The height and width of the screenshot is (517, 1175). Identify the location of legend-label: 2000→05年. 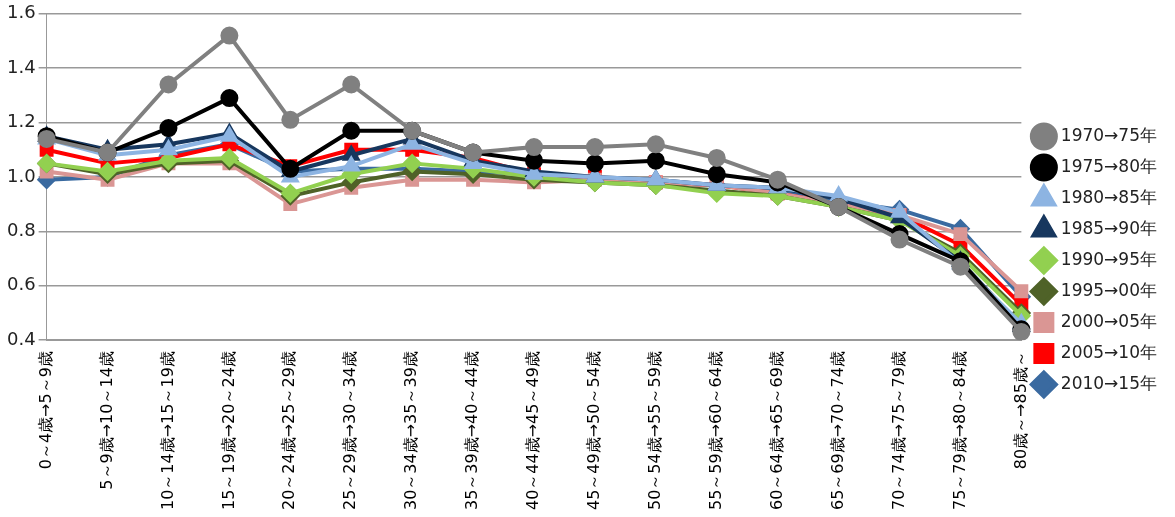
(1108, 320).